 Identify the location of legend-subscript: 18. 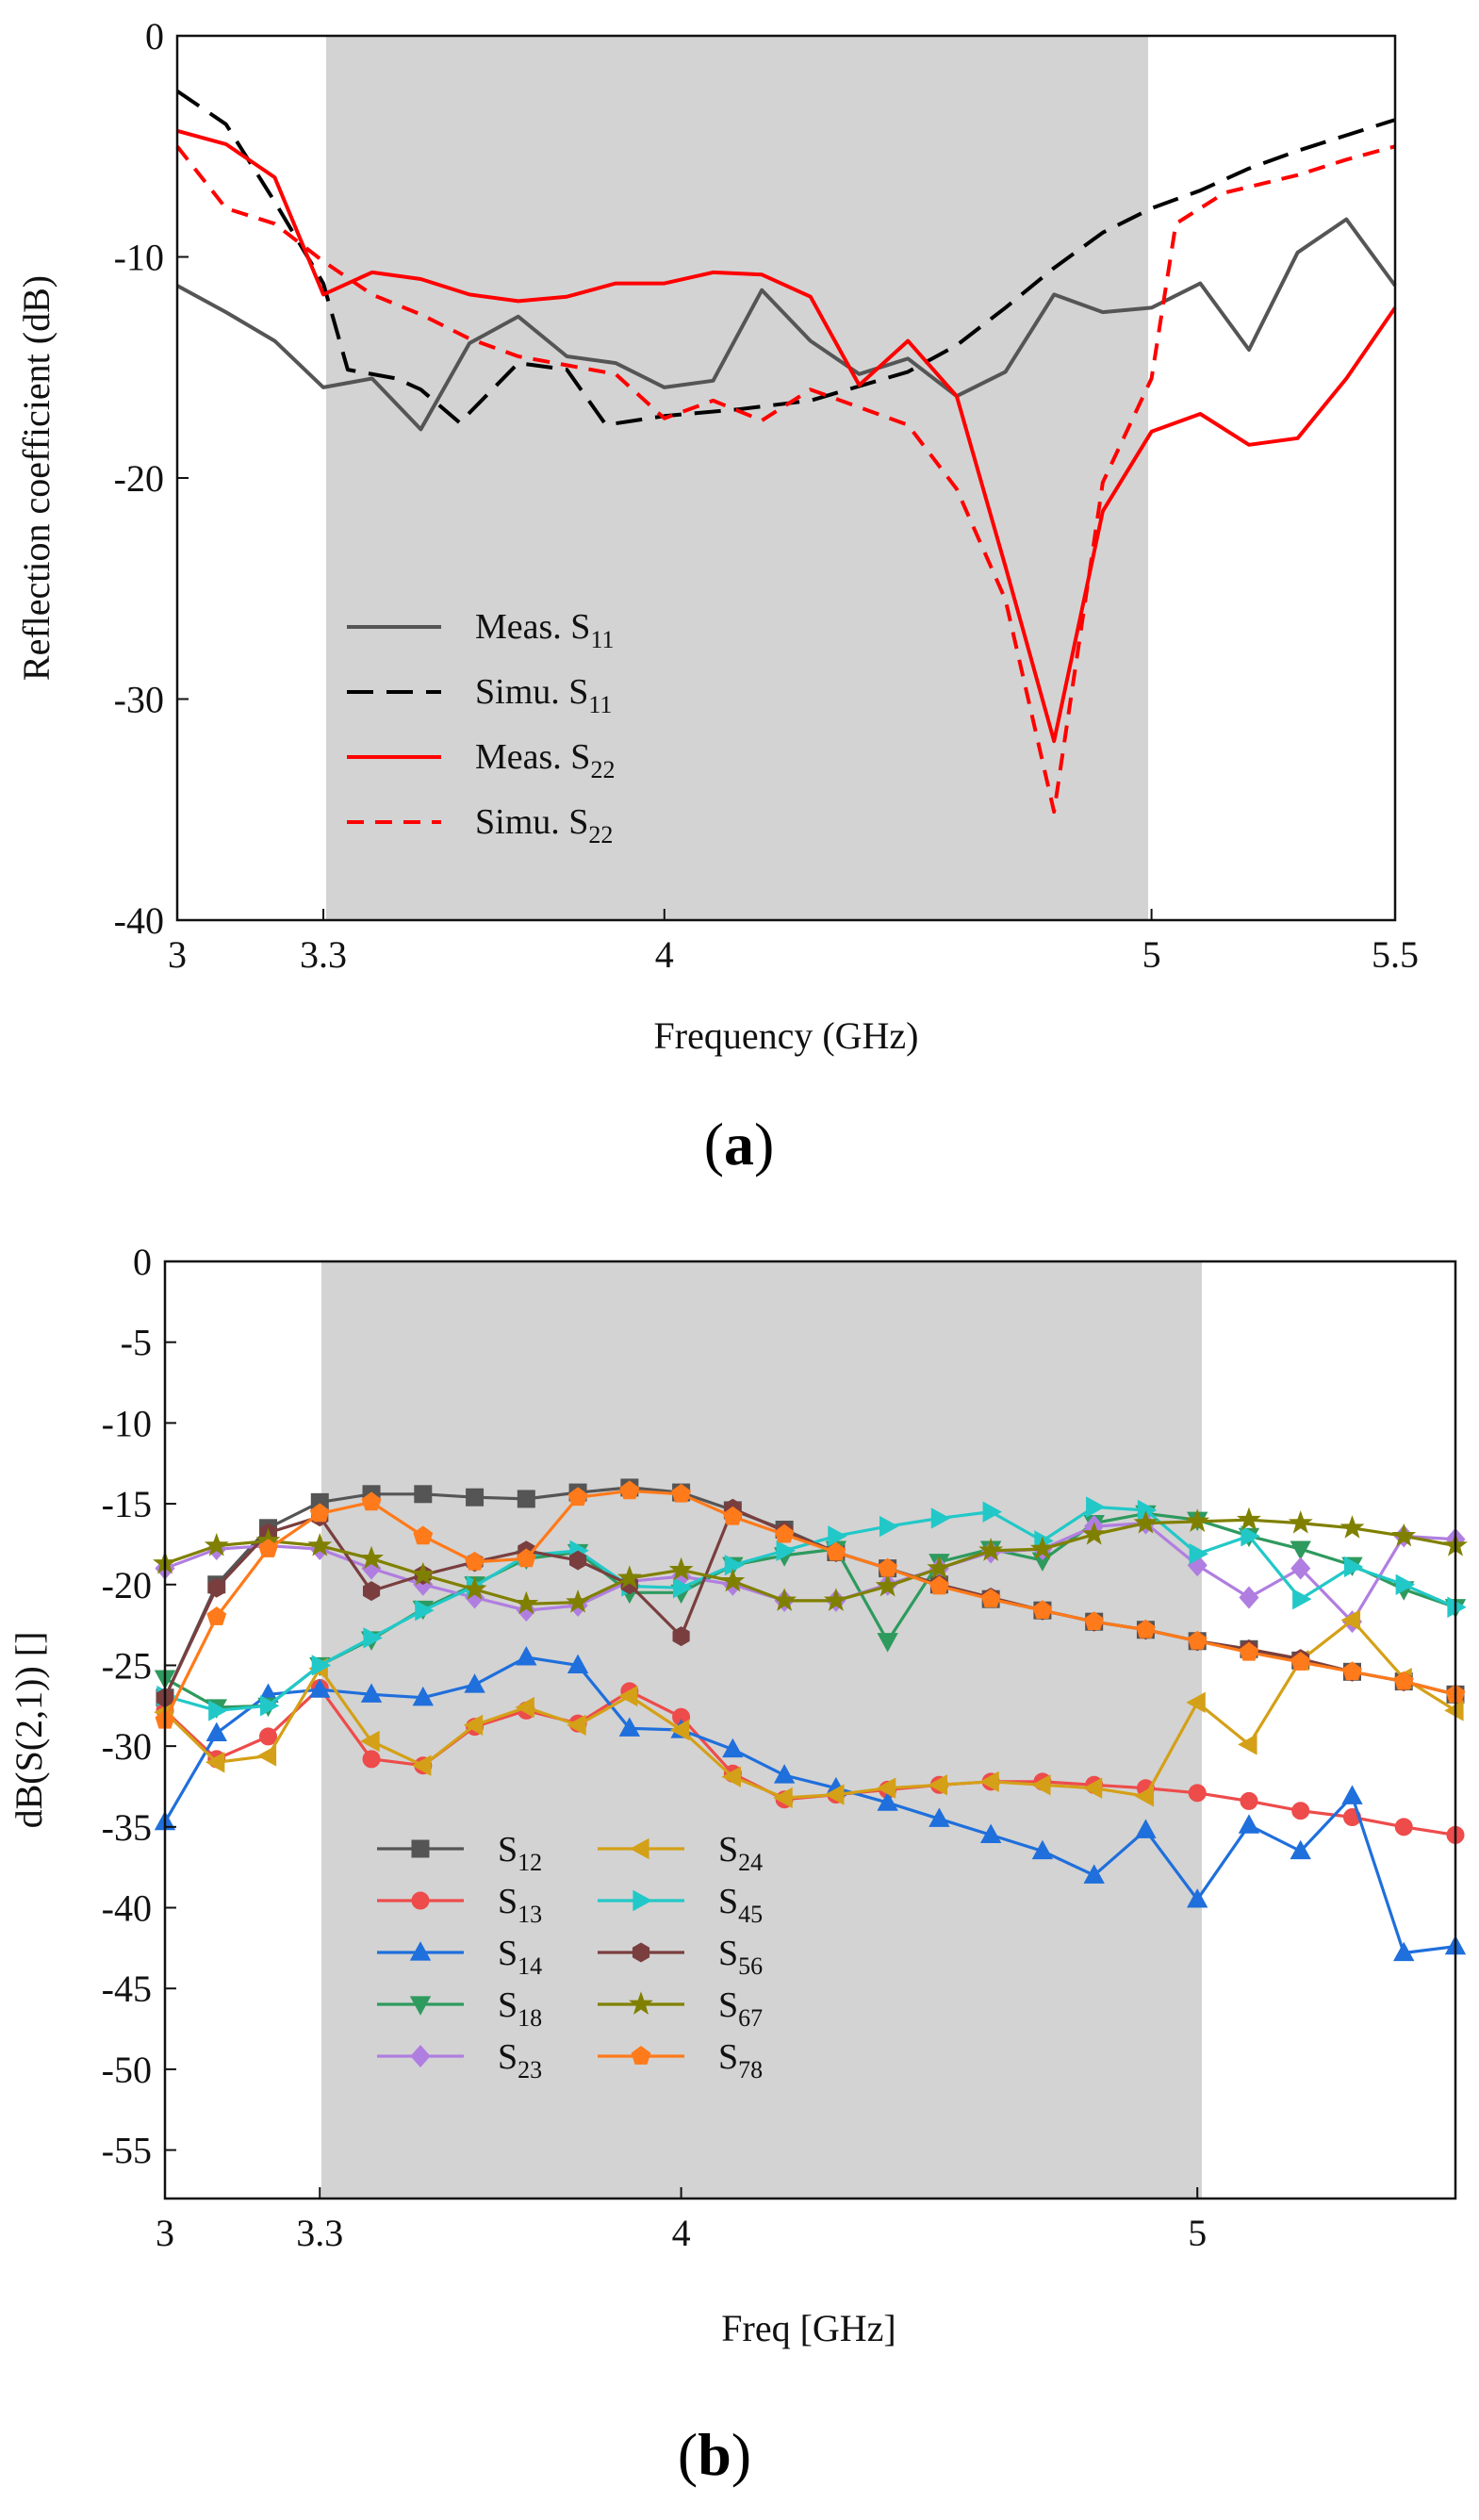
(530, 2018).